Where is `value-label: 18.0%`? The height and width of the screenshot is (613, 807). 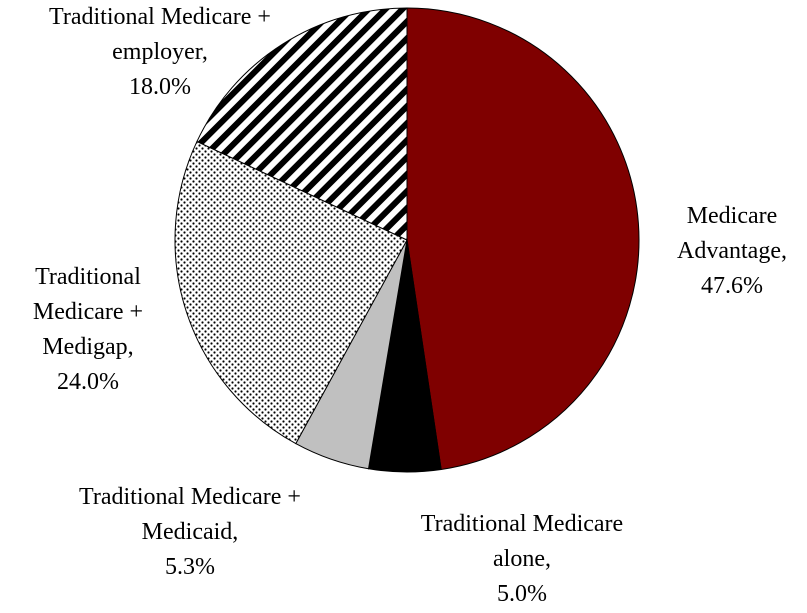 value-label: 18.0% is located at coordinates (160, 87).